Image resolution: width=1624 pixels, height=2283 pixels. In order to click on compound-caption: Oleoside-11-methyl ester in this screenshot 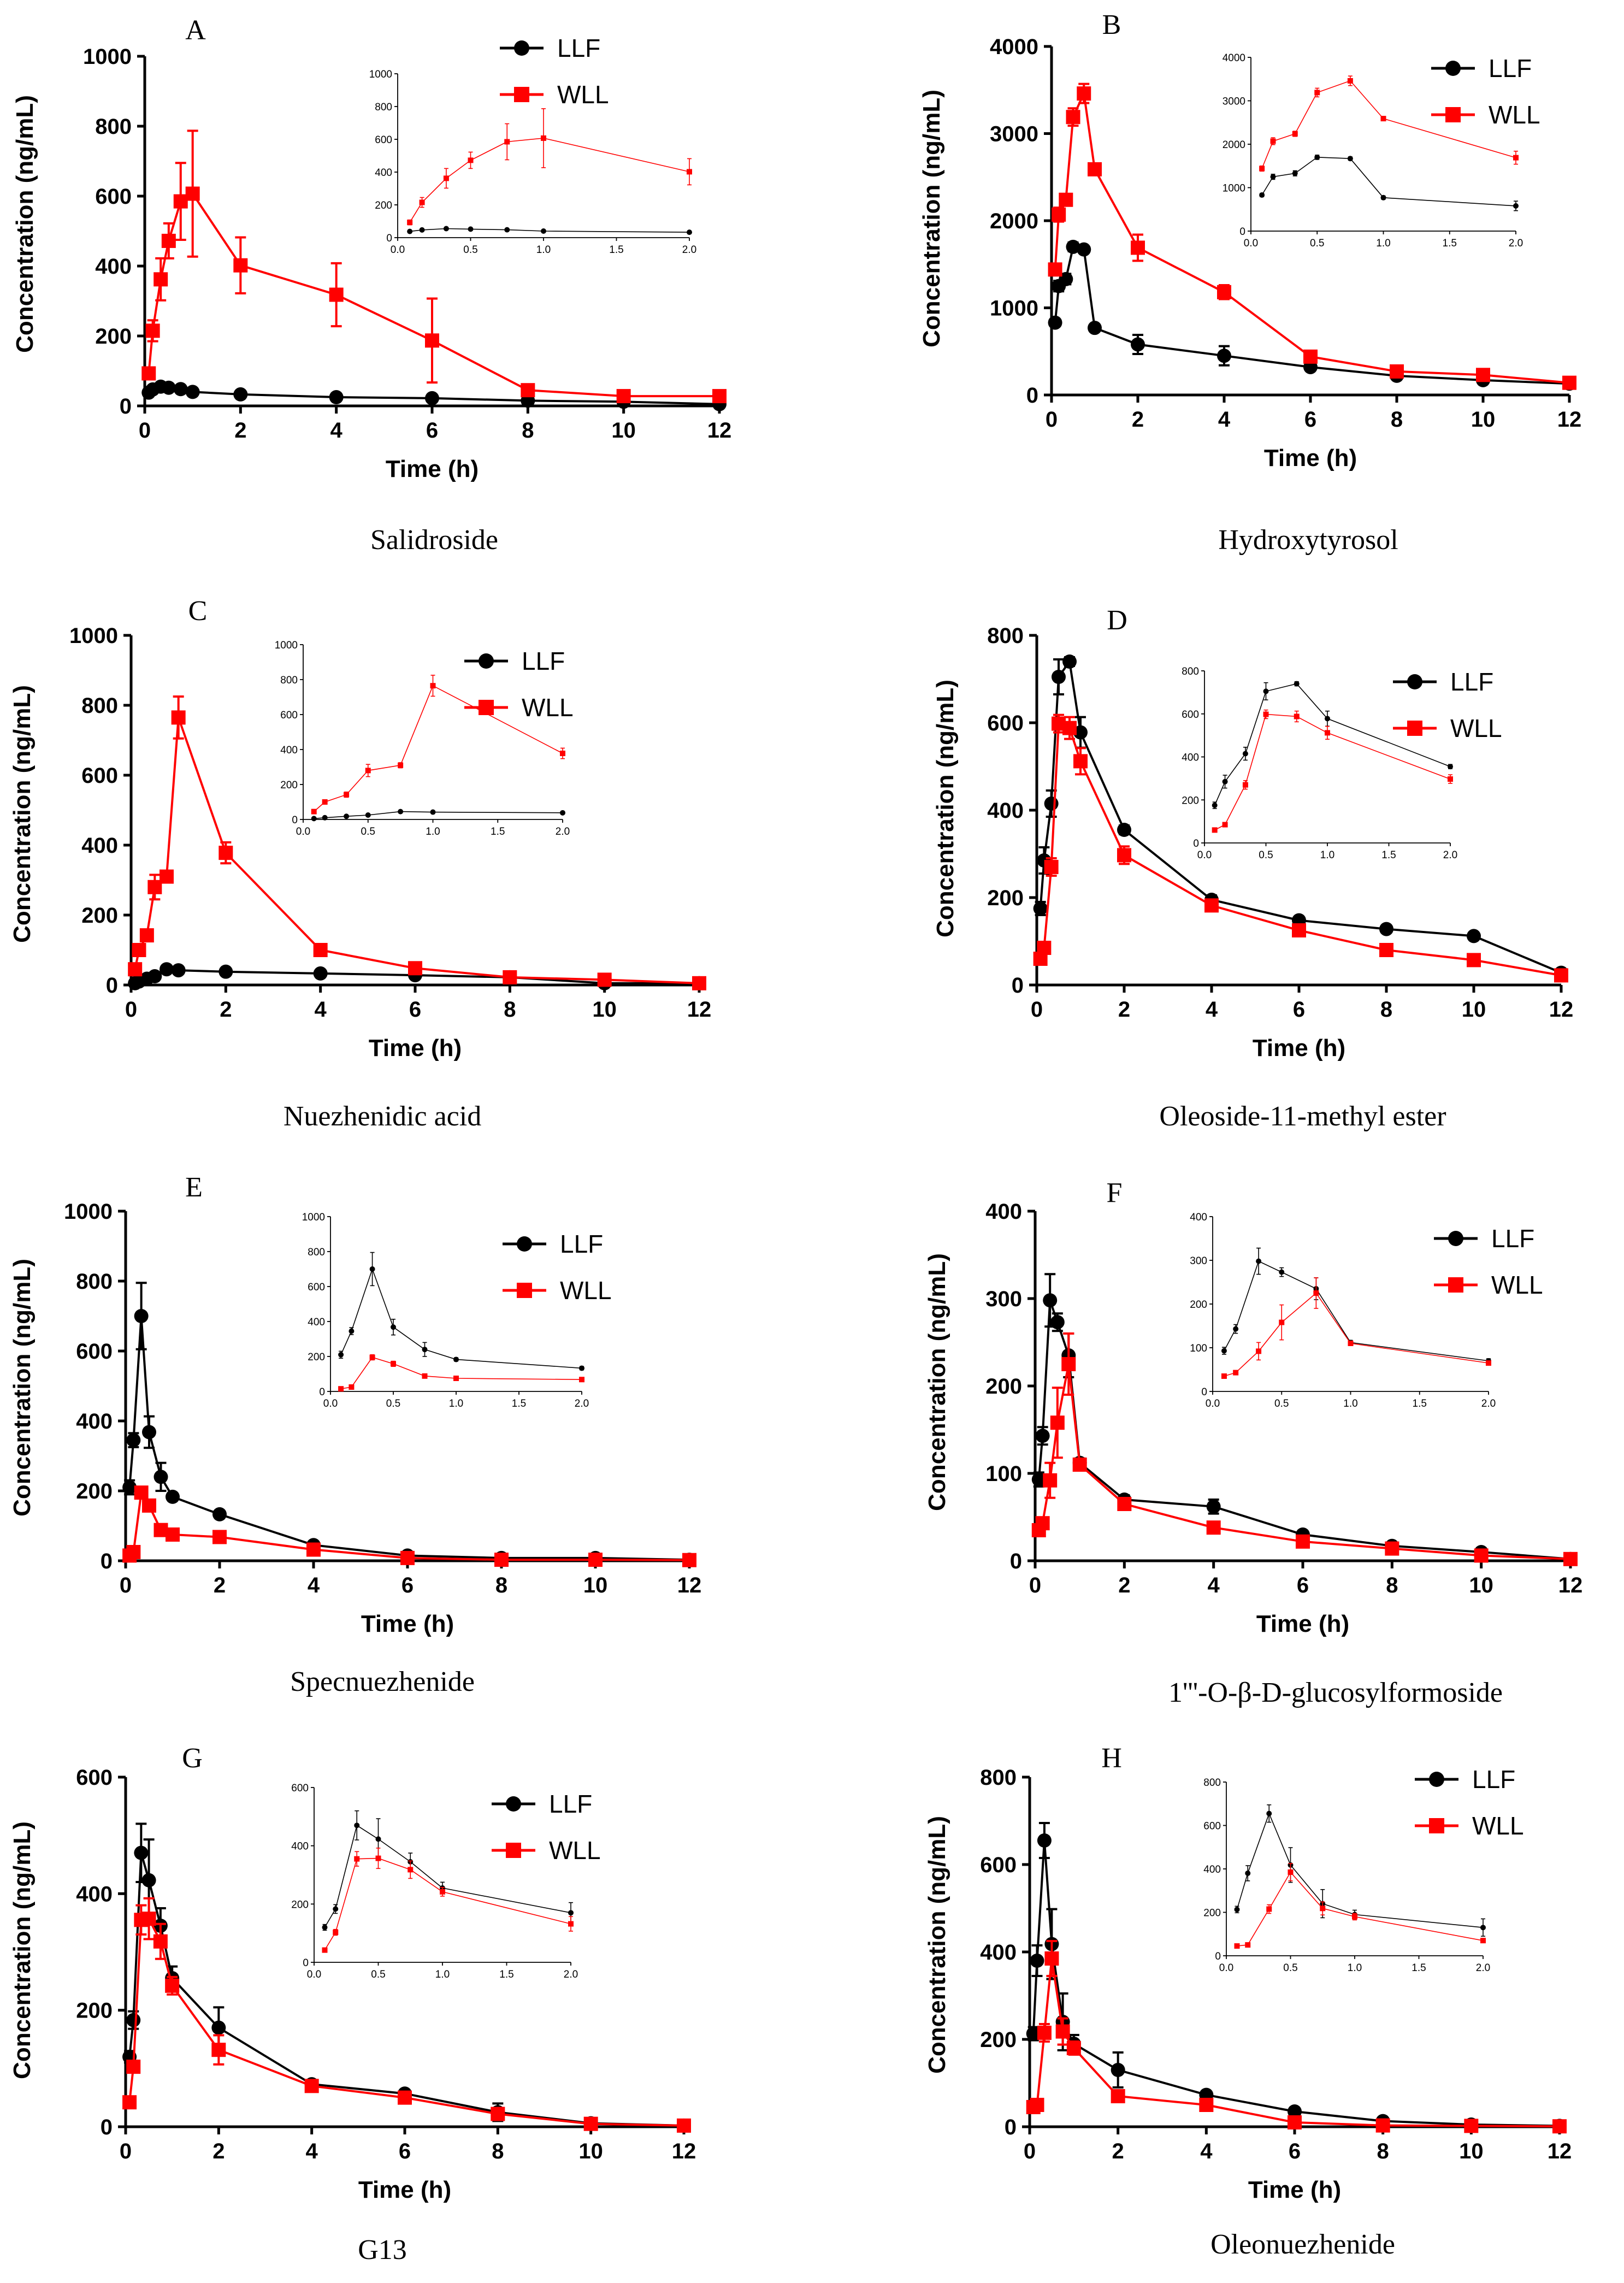, I will do `click(1302, 1116)`.